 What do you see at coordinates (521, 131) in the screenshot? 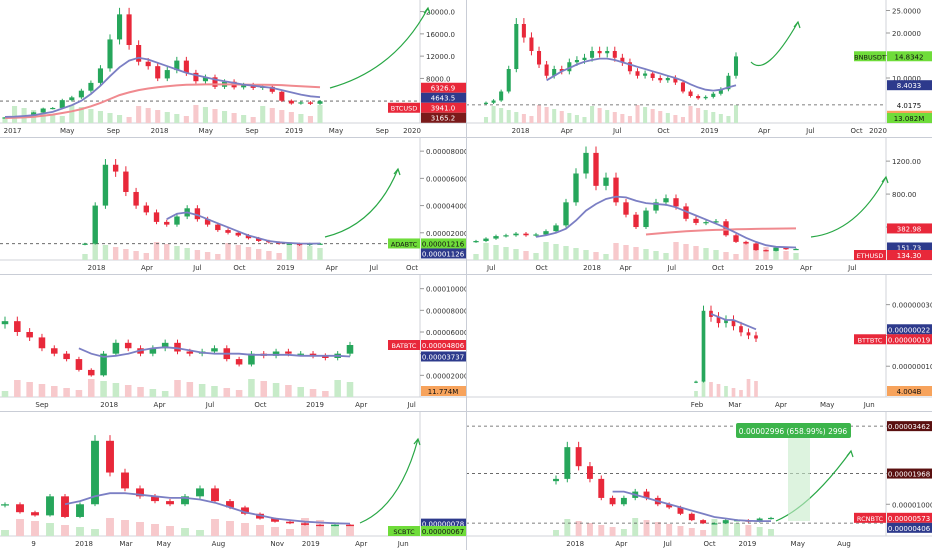
I see `x-tick-label: 2018` at bounding box center [521, 131].